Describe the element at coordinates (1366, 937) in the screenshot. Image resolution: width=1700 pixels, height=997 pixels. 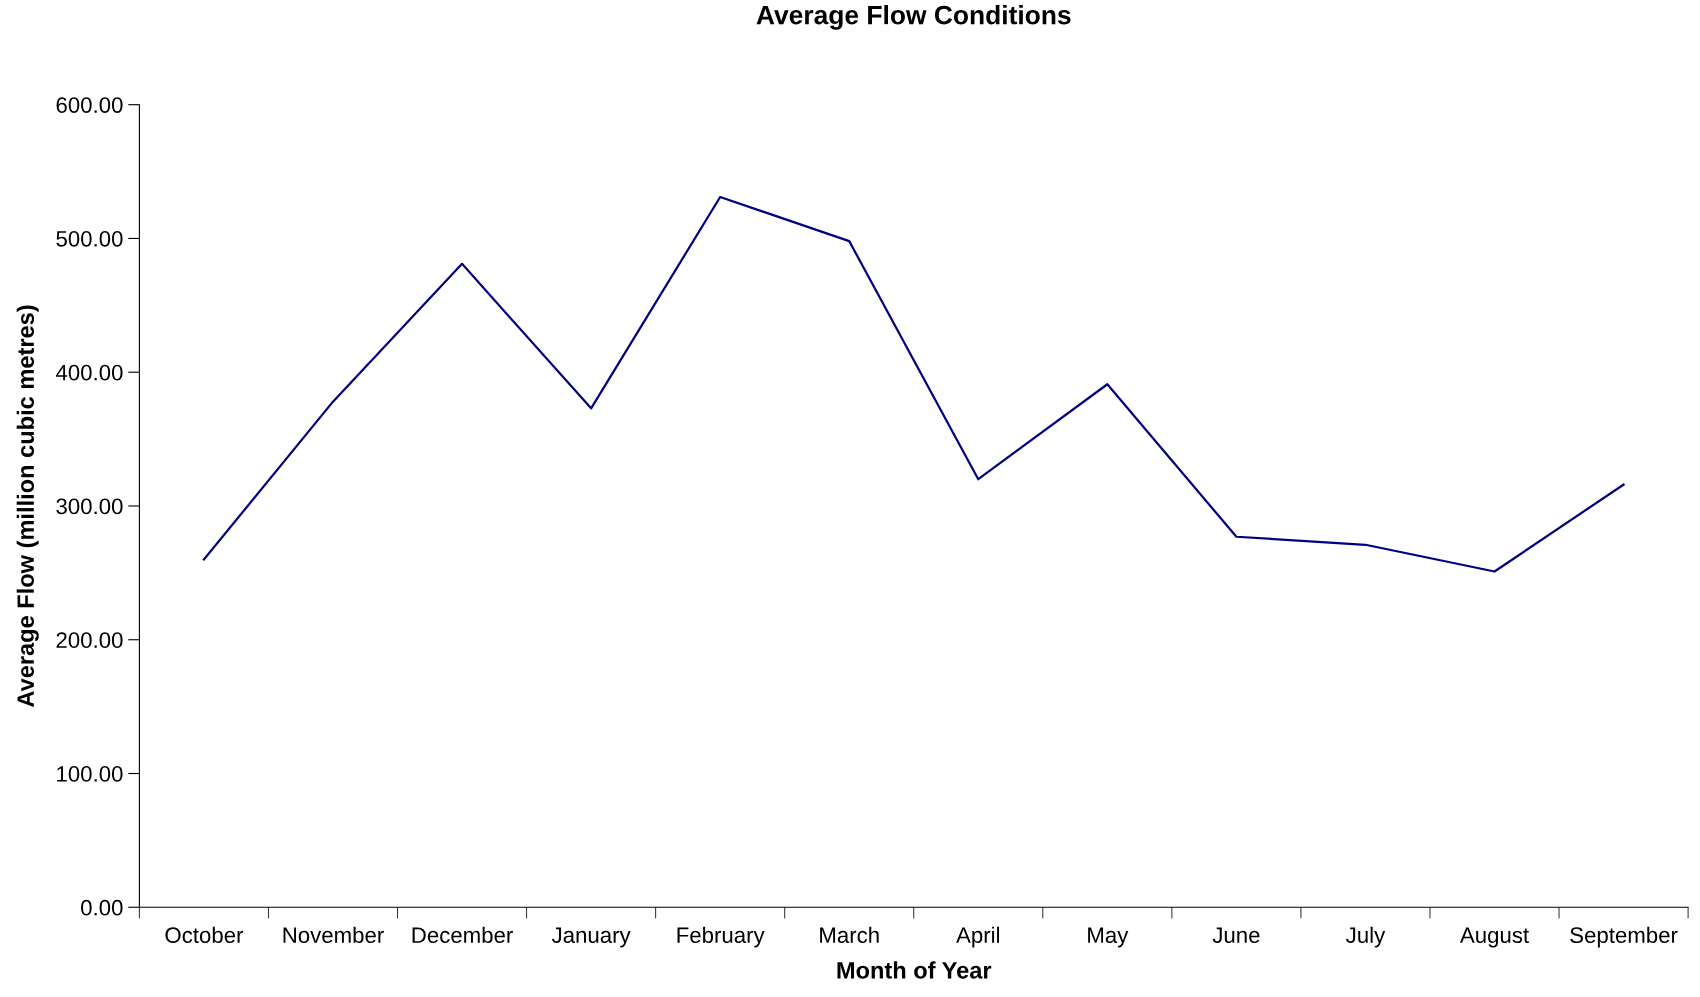
I see `x-tick-label: July` at that location.